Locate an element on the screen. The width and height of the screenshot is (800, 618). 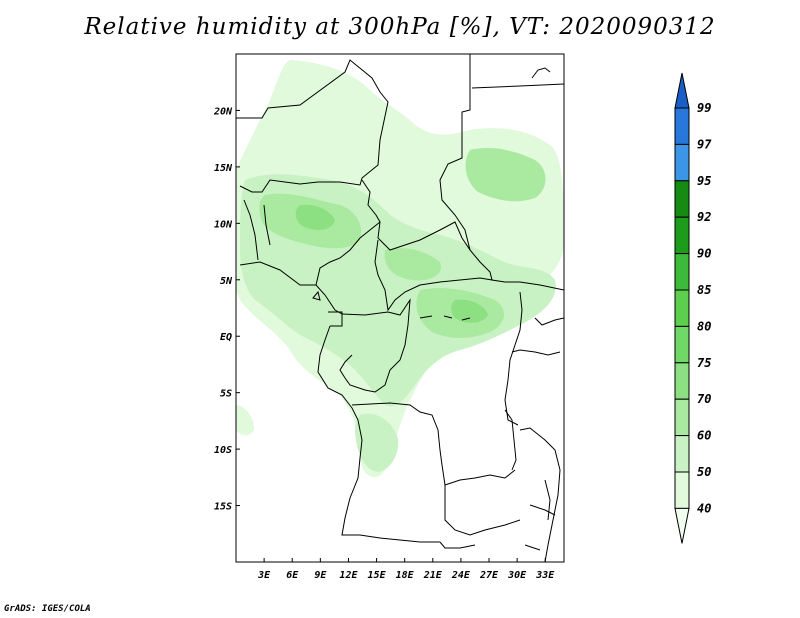
lat-tick-label: 15S is located at coordinates (223, 507).